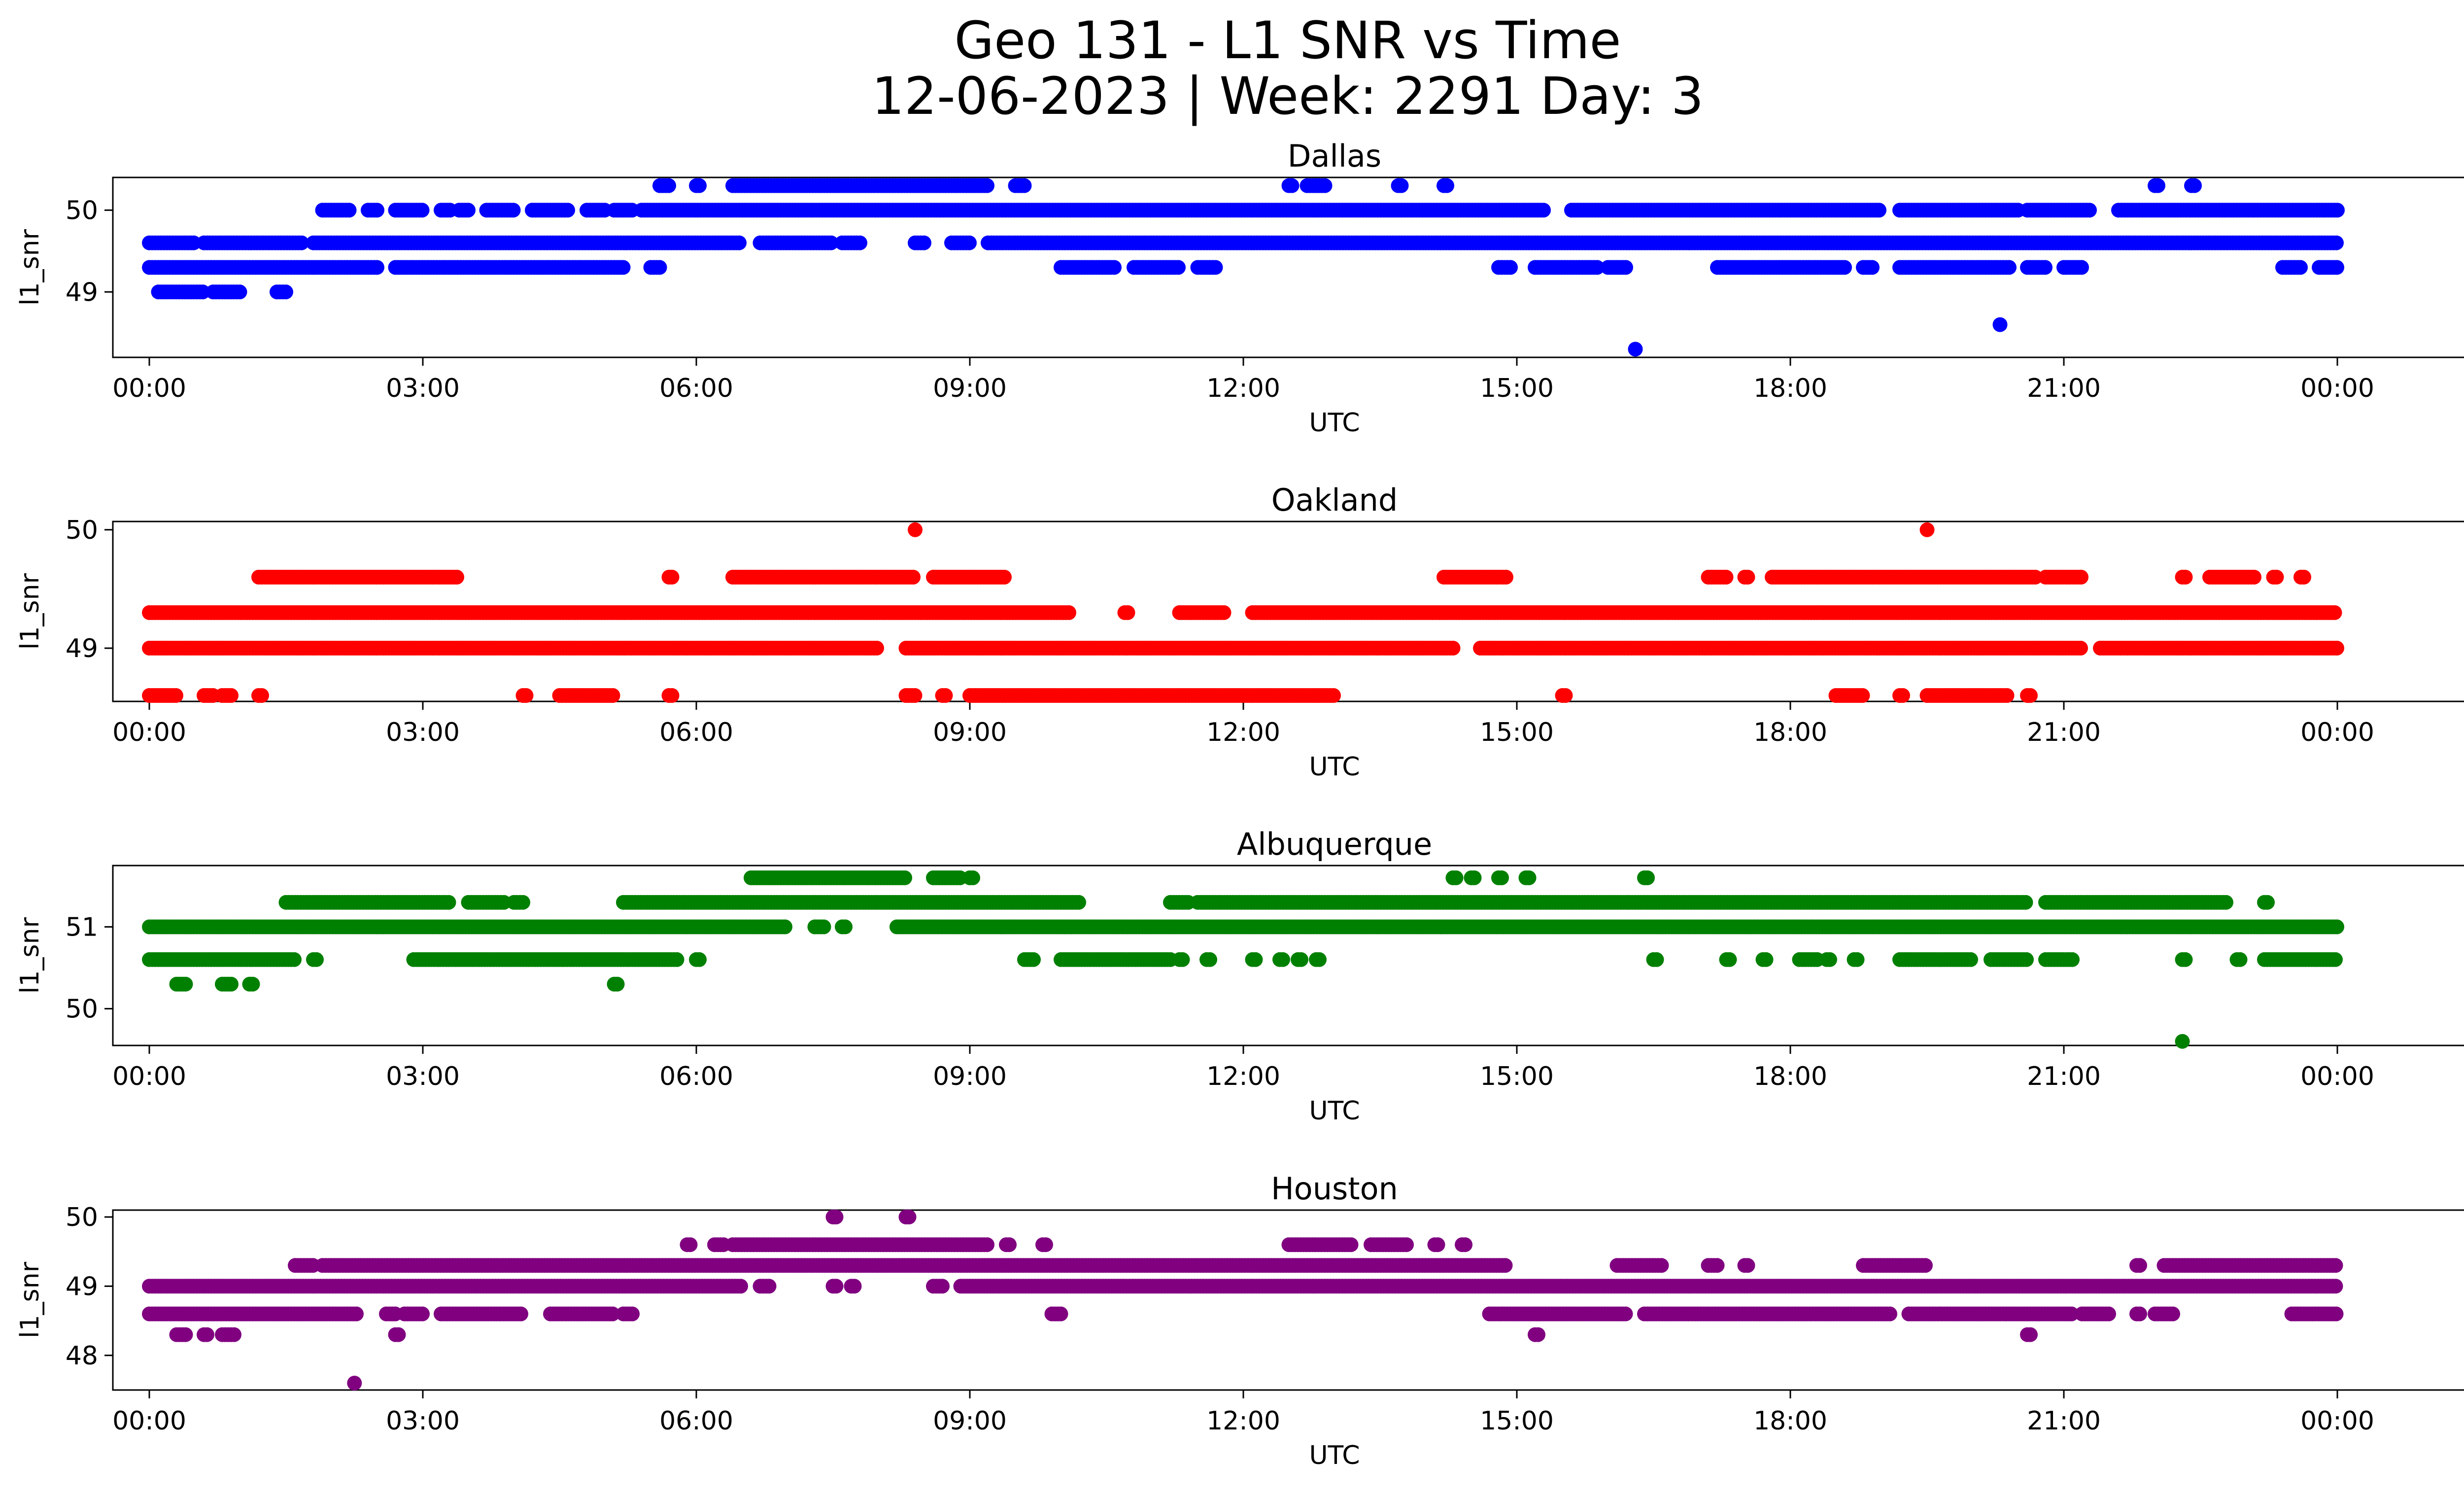  Describe the element at coordinates (1517, 1076) in the screenshot. I see `x-tick-label: 15:00` at that location.